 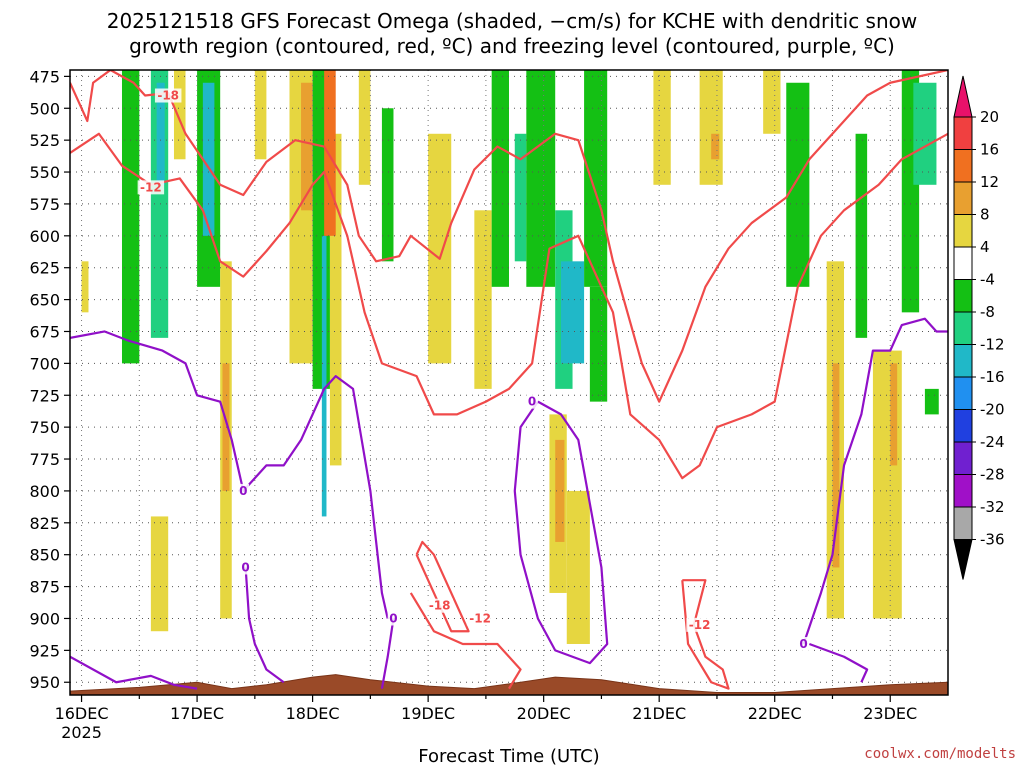 What do you see at coordinates (989, 117) in the screenshot?
I see `colorbar-label-0: 20` at bounding box center [989, 117].